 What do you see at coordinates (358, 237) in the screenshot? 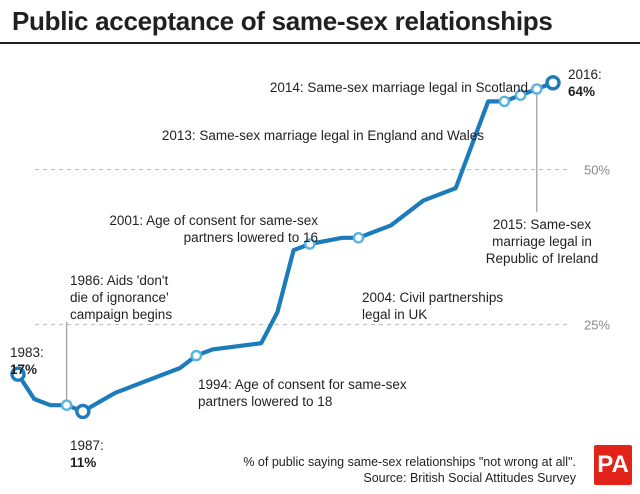
I see `marker-2004` at bounding box center [358, 237].